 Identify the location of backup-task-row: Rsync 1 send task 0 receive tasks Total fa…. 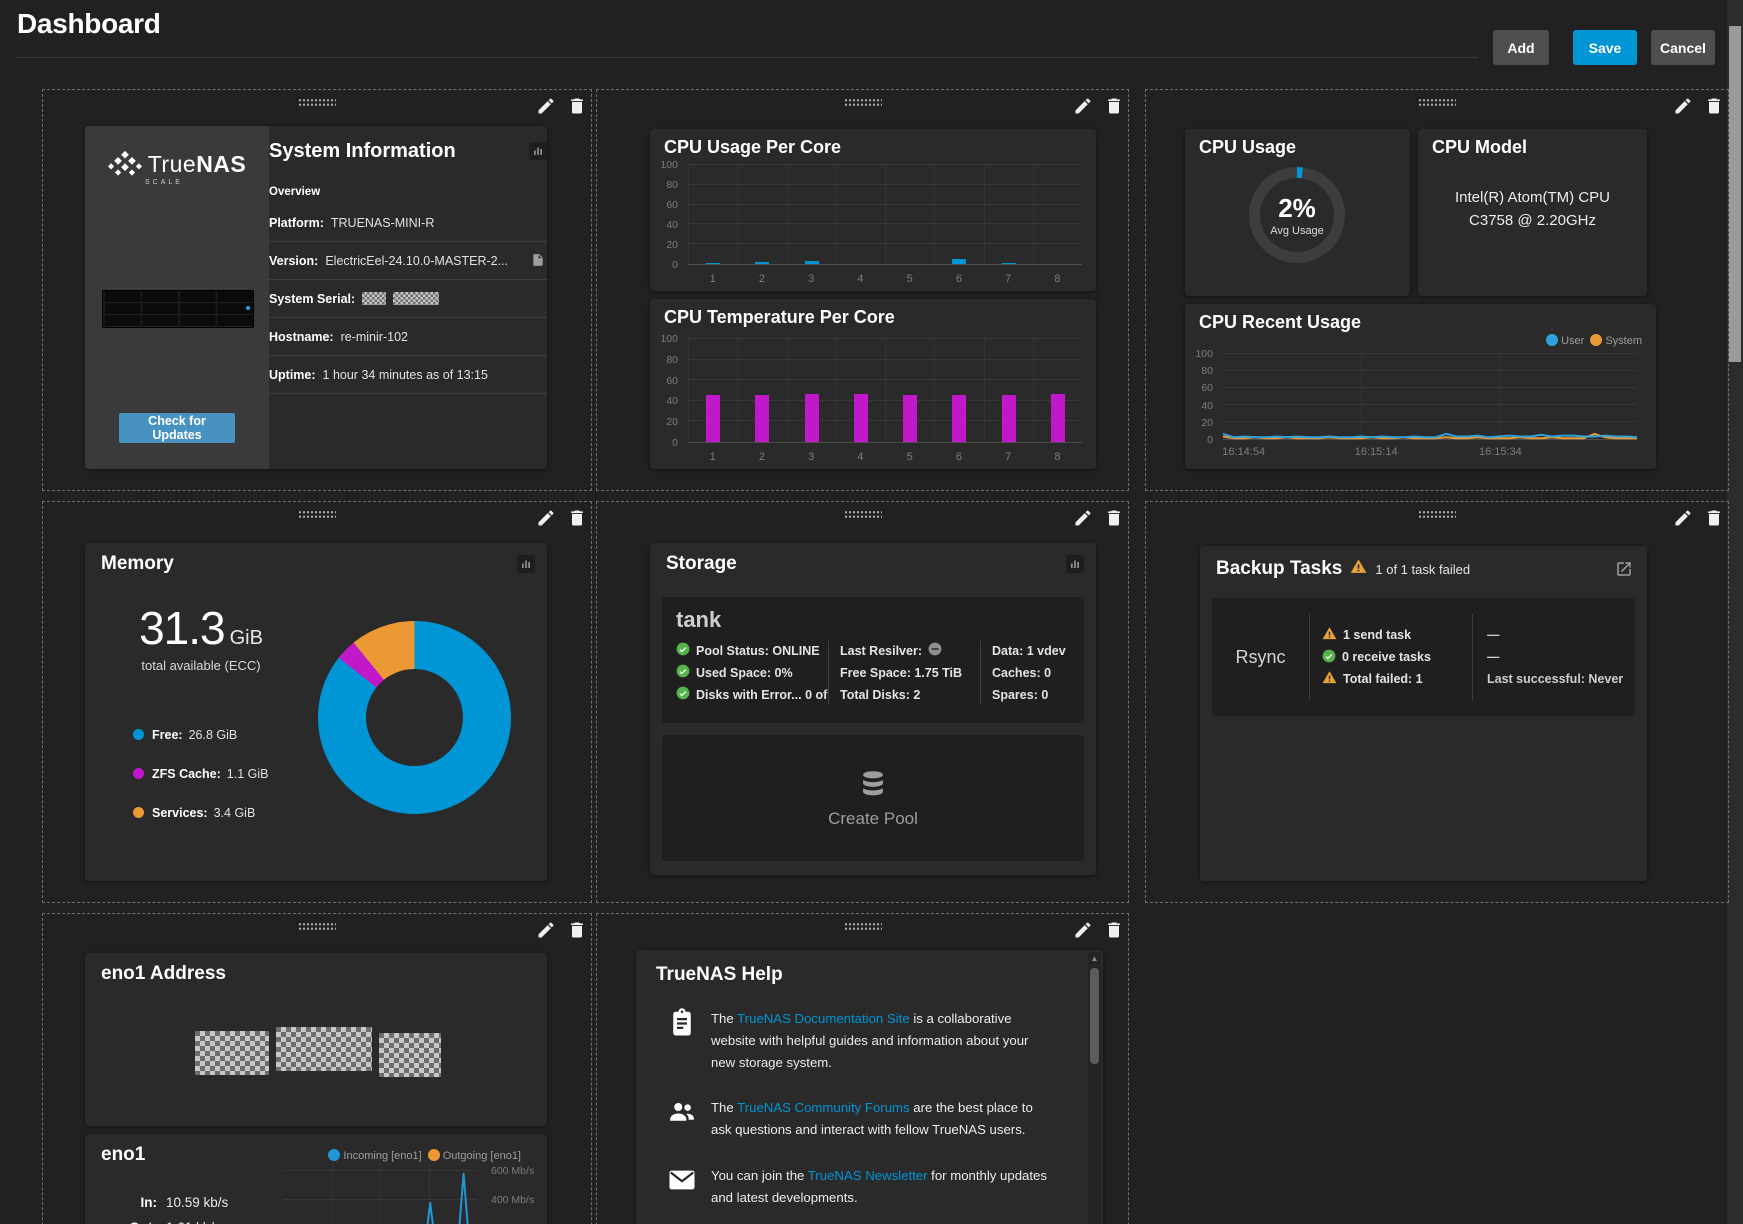
(1423, 657).